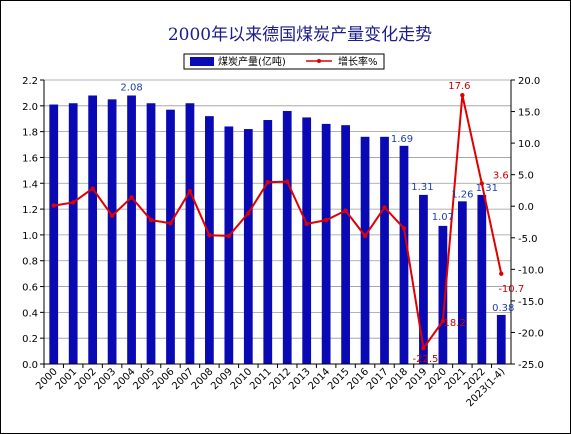  What do you see at coordinates (531, 365) in the screenshot?
I see `y-right-tick-label: -25.0` at bounding box center [531, 365].